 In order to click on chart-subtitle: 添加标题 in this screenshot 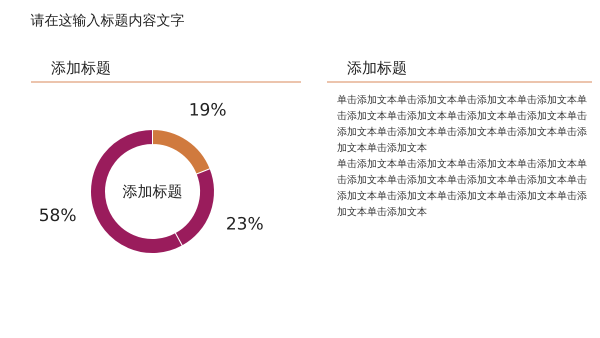, I will do `click(81, 68)`.